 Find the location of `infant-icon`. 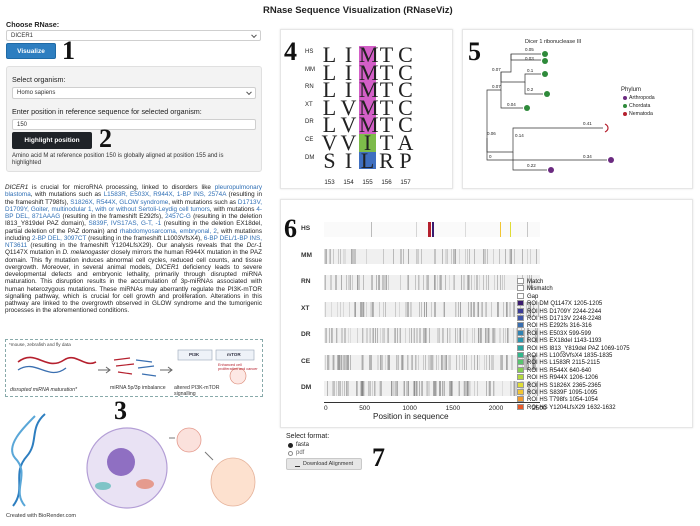

infant-icon is located at coordinates (233, 482).